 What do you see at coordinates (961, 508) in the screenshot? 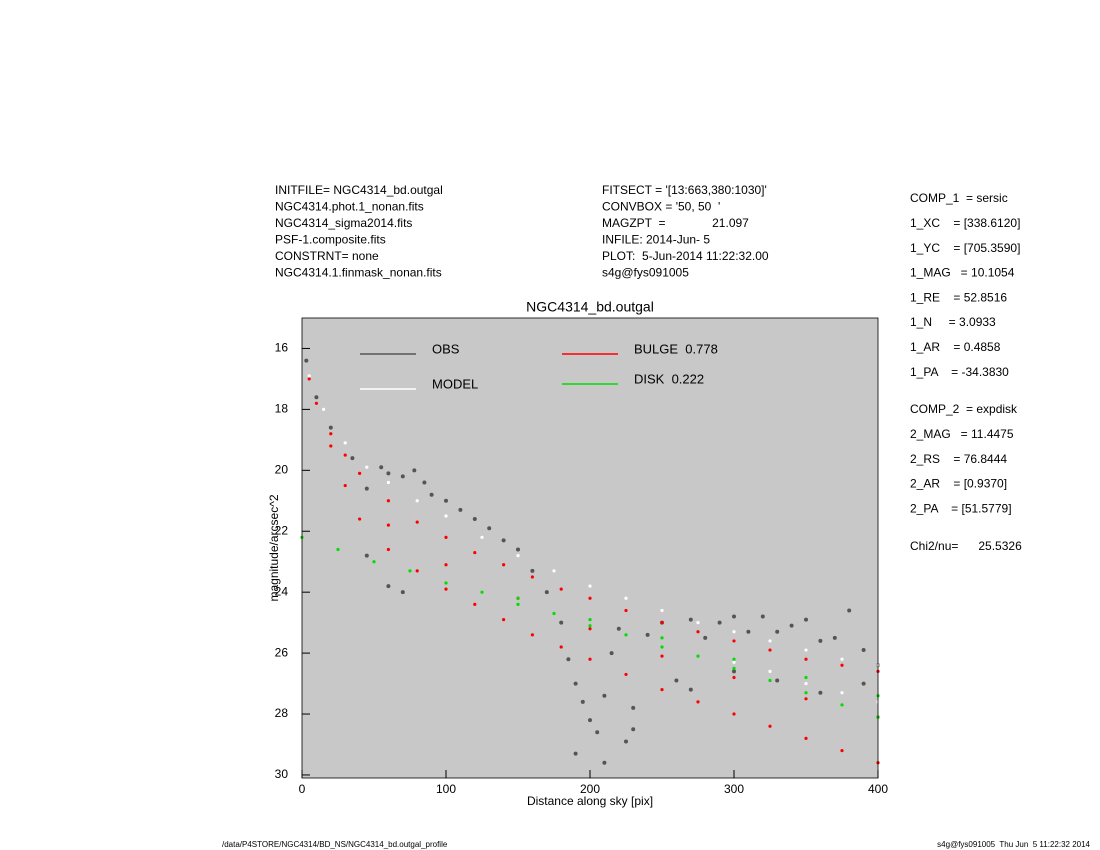
I see `param-line: 2_PA = [51.5779]` at bounding box center [961, 508].